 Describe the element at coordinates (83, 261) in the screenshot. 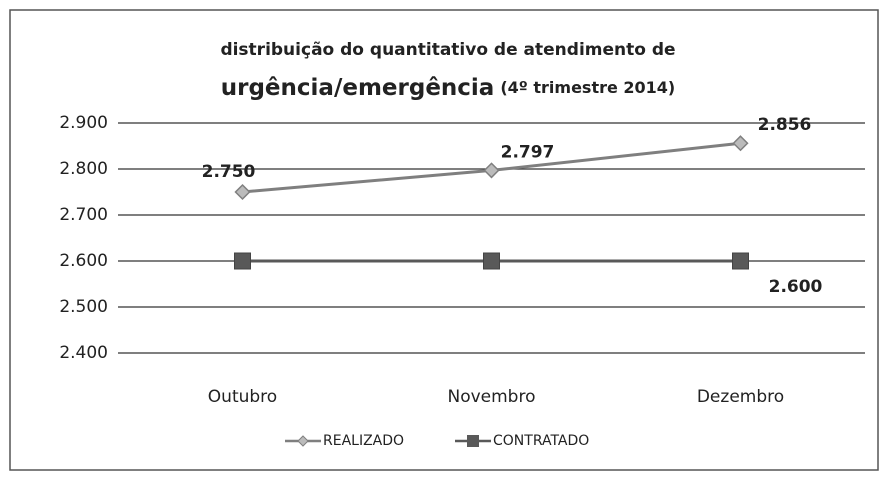

I see `y-tick-label: 2.600` at that location.